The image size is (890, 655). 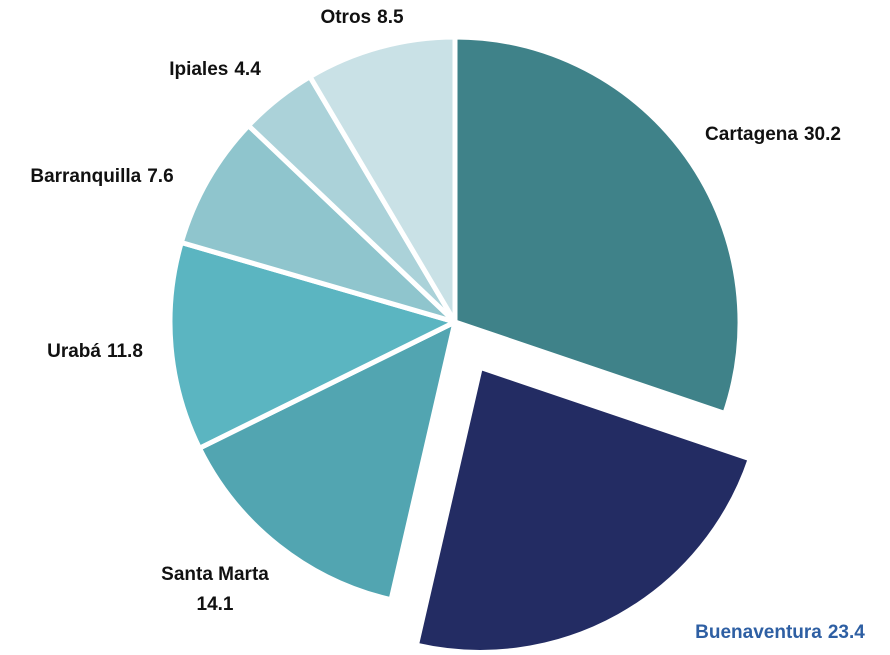 What do you see at coordinates (215, 574) in the screenshot?
I see `slice-label-name: Santa Marta` at bounding box center [215, 574].